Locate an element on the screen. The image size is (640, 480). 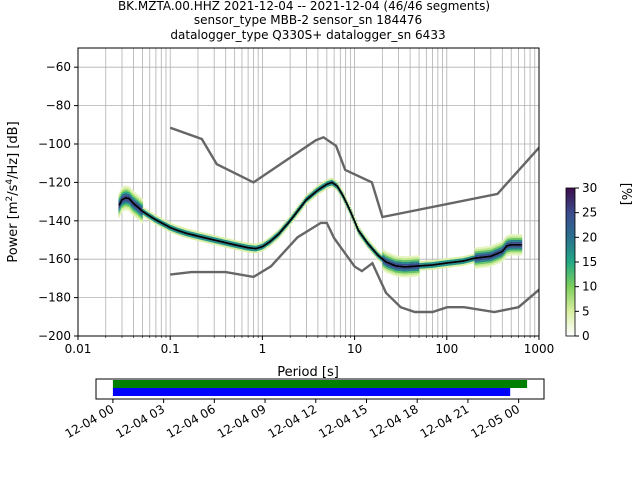
colorbar-tick-label: 30 is located at coordinates (589, 188).